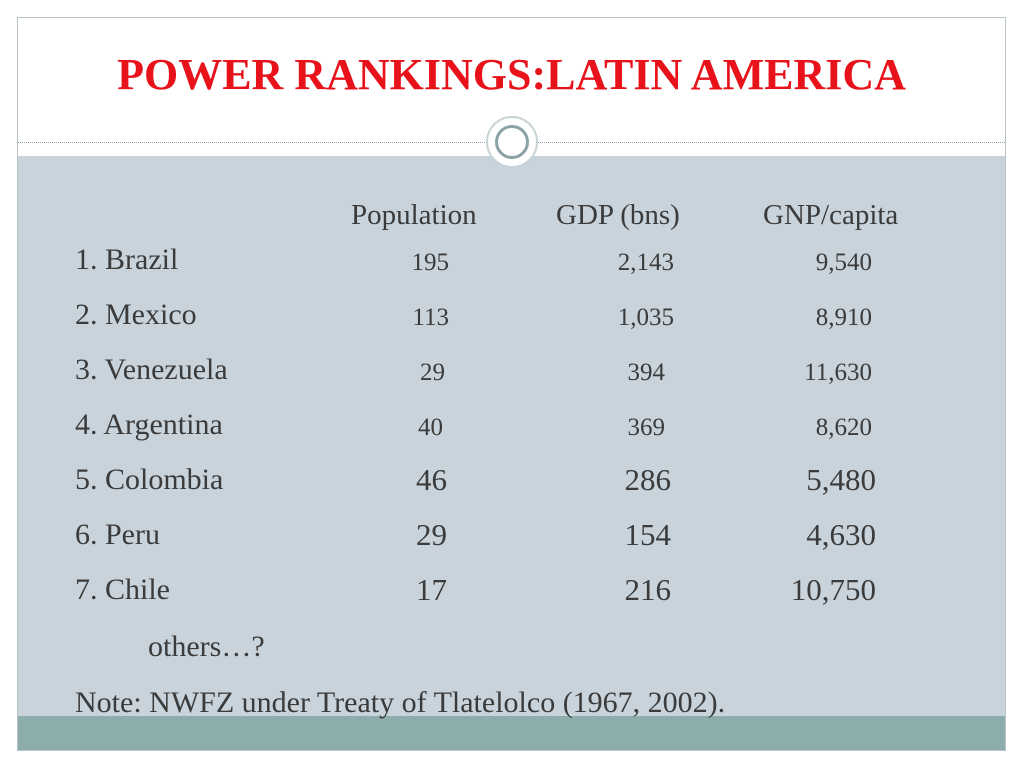 The image size is (1024, 768). I want to click on row-gdp: 394, so click(646, 372).